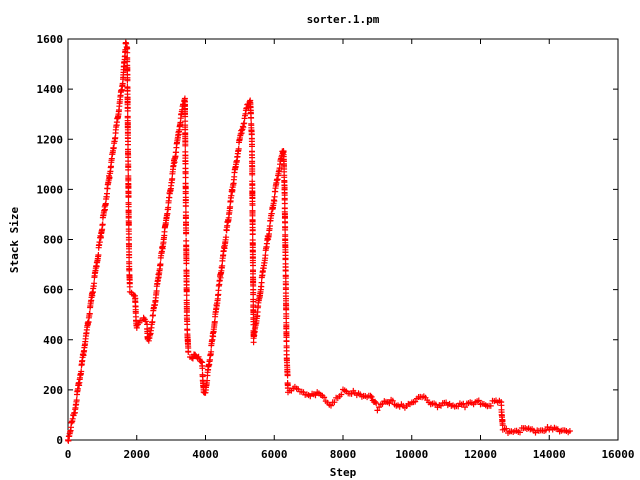 This screenshot has width=640, height=480. I want to click on y-axis-label: Stack Size, so click(14, 240).